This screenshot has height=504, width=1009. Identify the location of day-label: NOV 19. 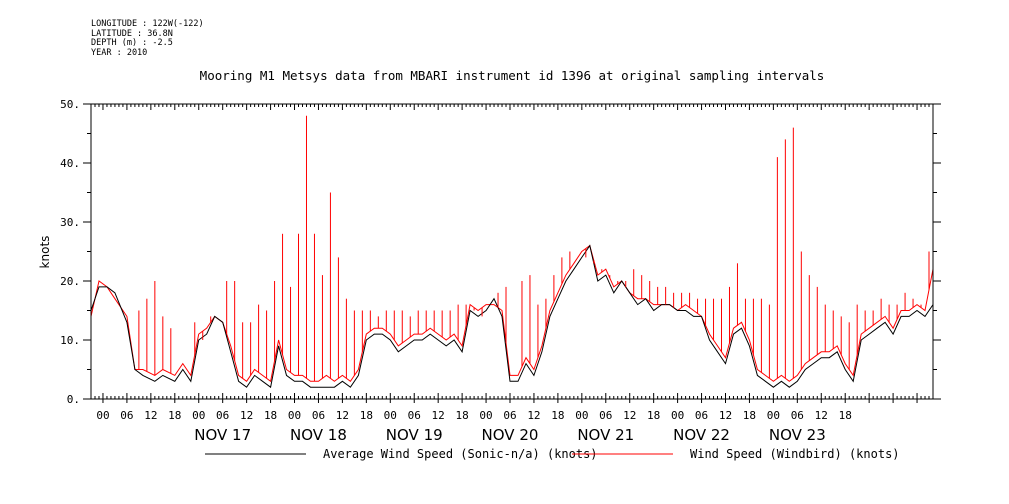
(414, 435).